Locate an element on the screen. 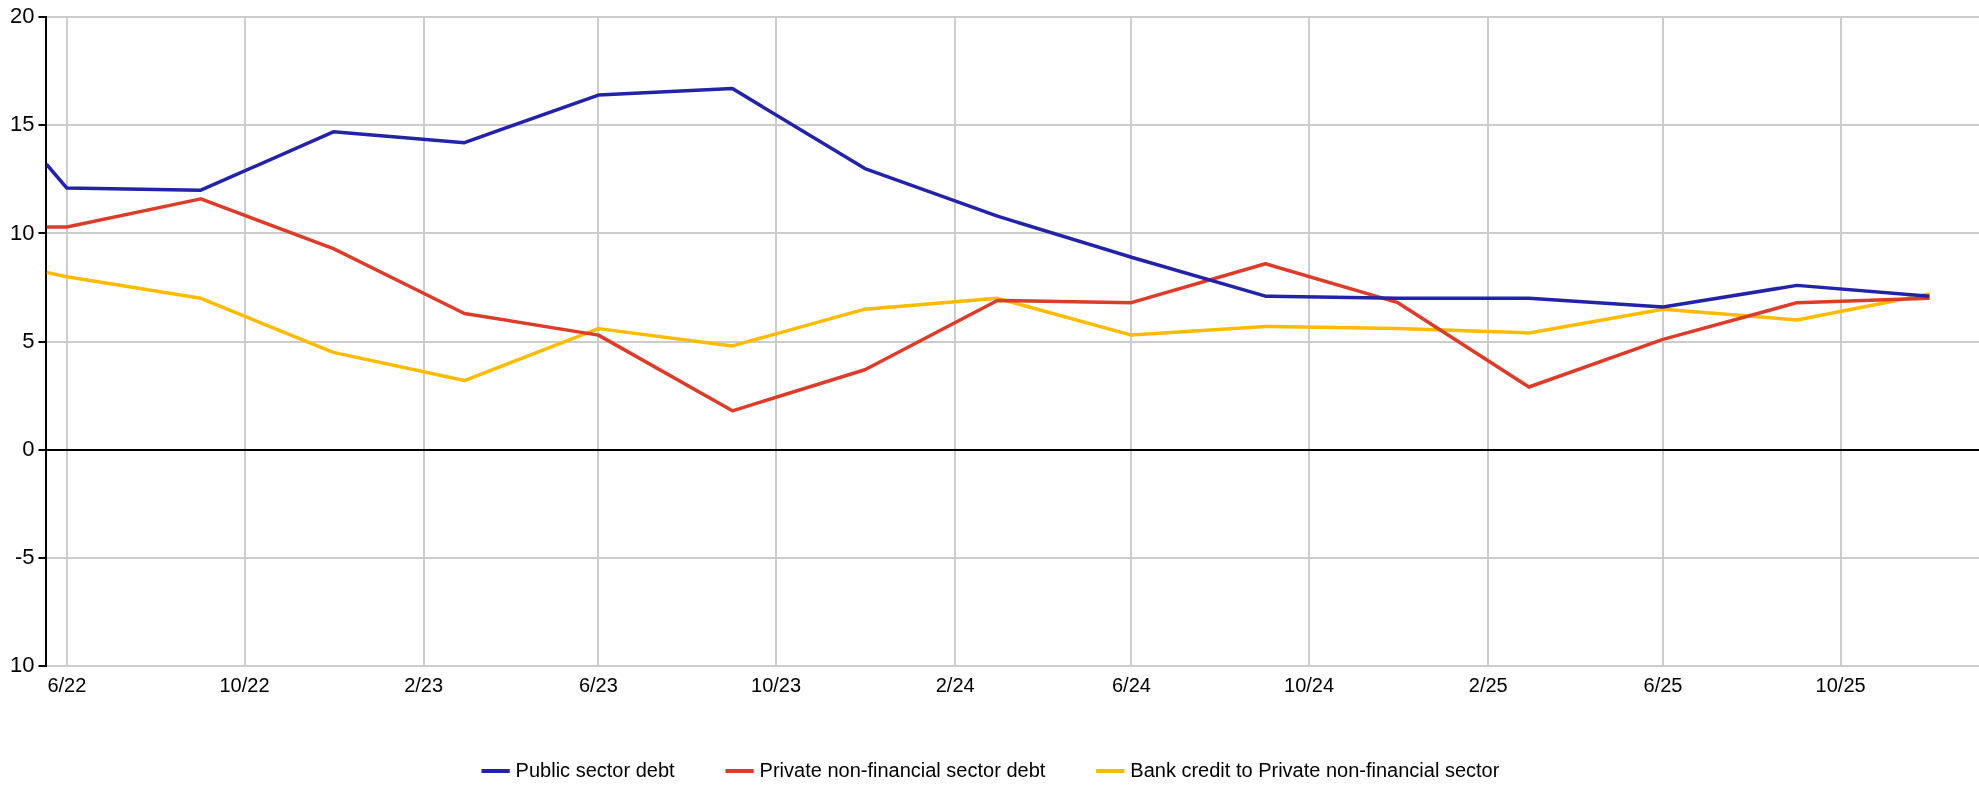 Image resolution: width=1979 pixels, height=797 pixels. x-tick-label: 2/23 is located at coordinates (424, 684).